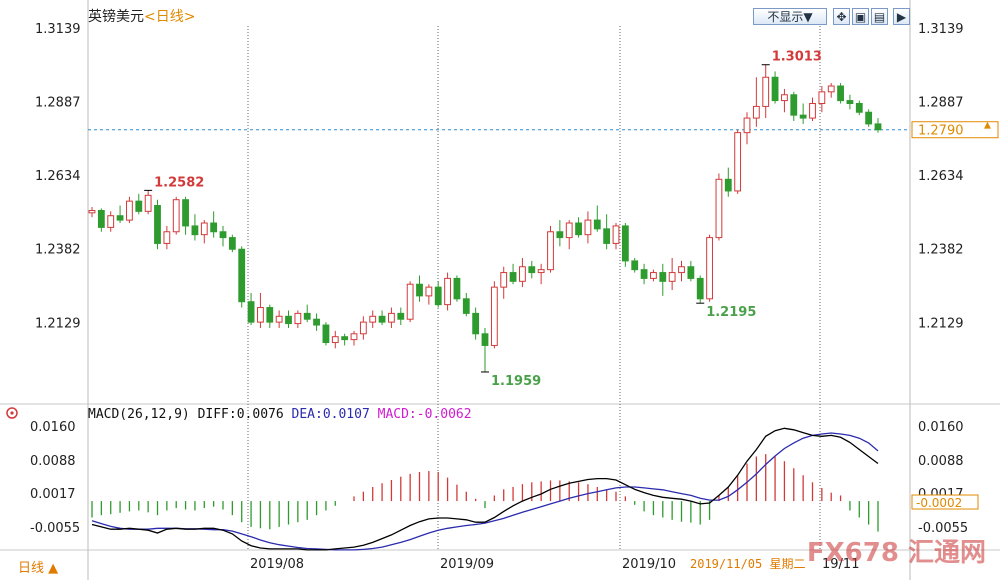 The height and width of the screenshot is (584, 1000). I want to click on current-price-box, so click(955, 130).